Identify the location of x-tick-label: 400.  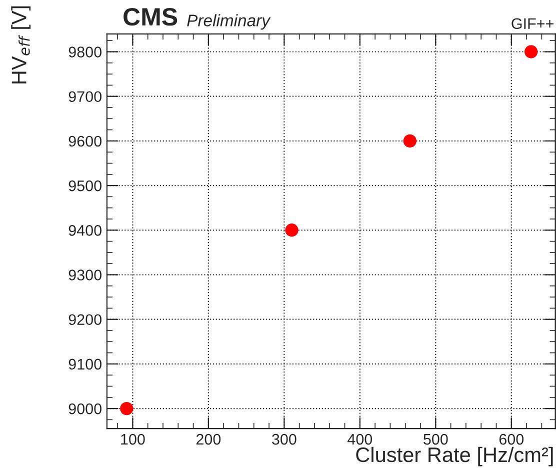
(360, 439).